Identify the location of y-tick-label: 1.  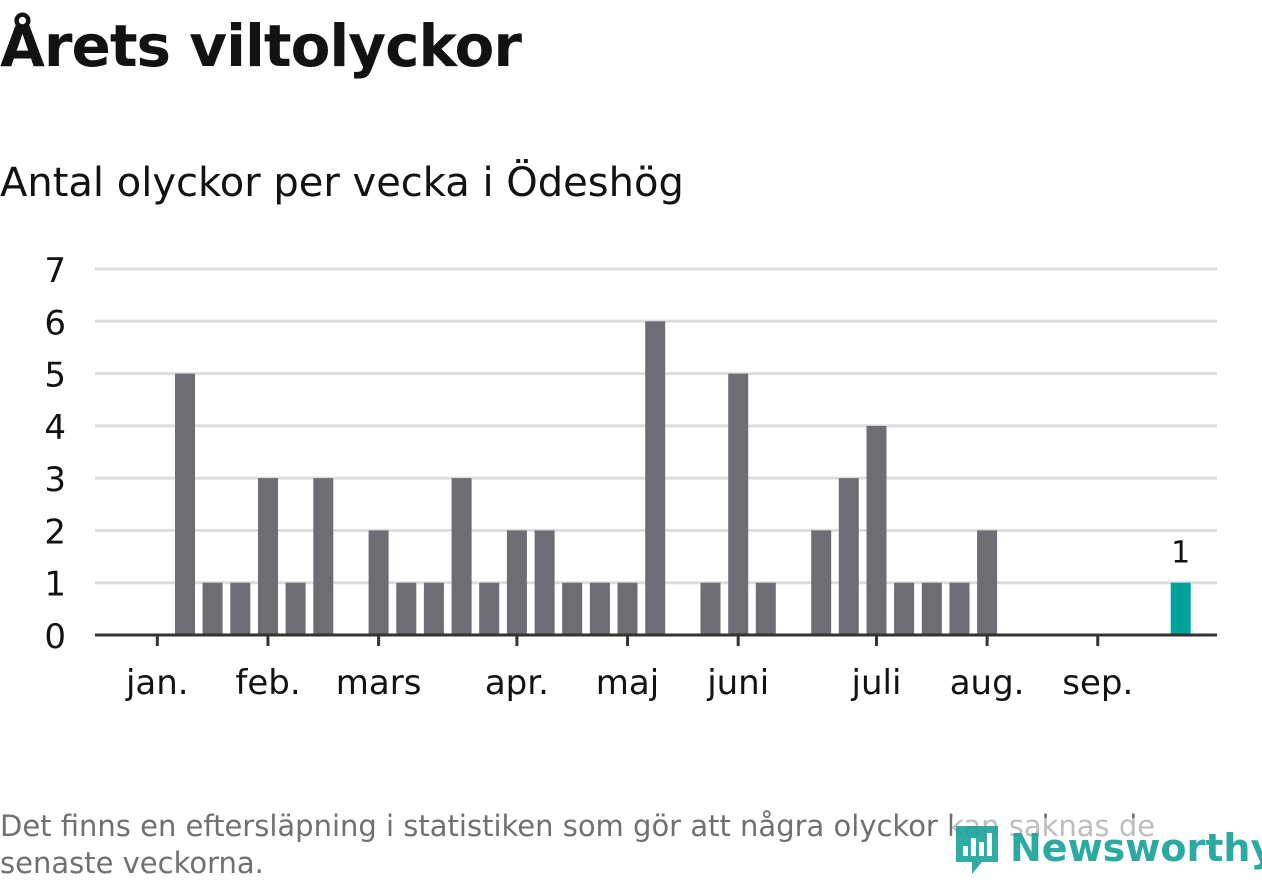
(55, 585).